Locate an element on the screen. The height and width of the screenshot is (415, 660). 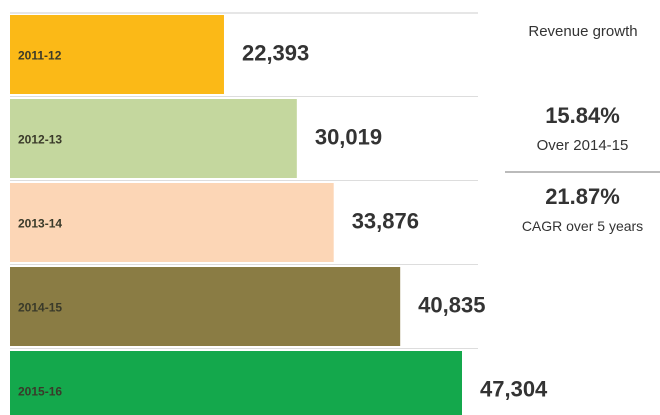
growth-note: Over 2014-15 is located at coordinates (582, 145).